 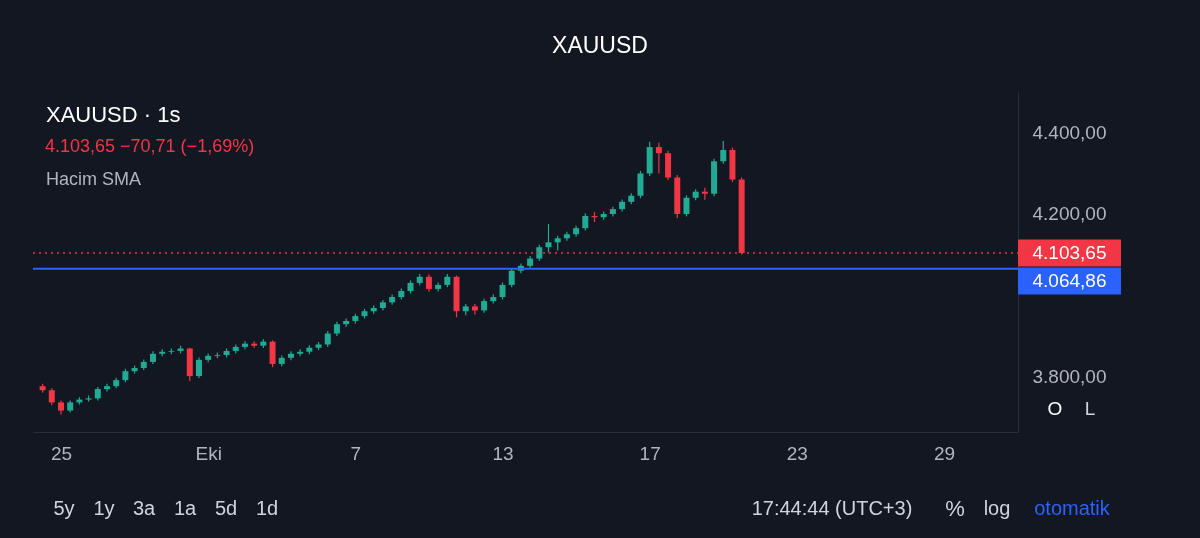 I want to click on annotation: 4.103,65 −70,71 (−1,69%), so click(x=150, y=146).